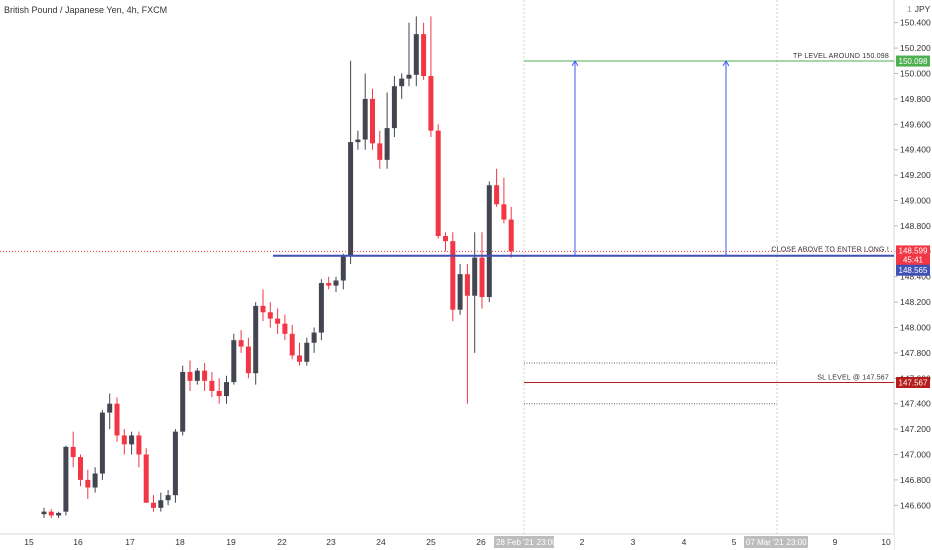  Describe the element at coordinates (841, 56) in the screenshot. I see `tp-label: TP LEVEL AROUND 150.098` at that location.